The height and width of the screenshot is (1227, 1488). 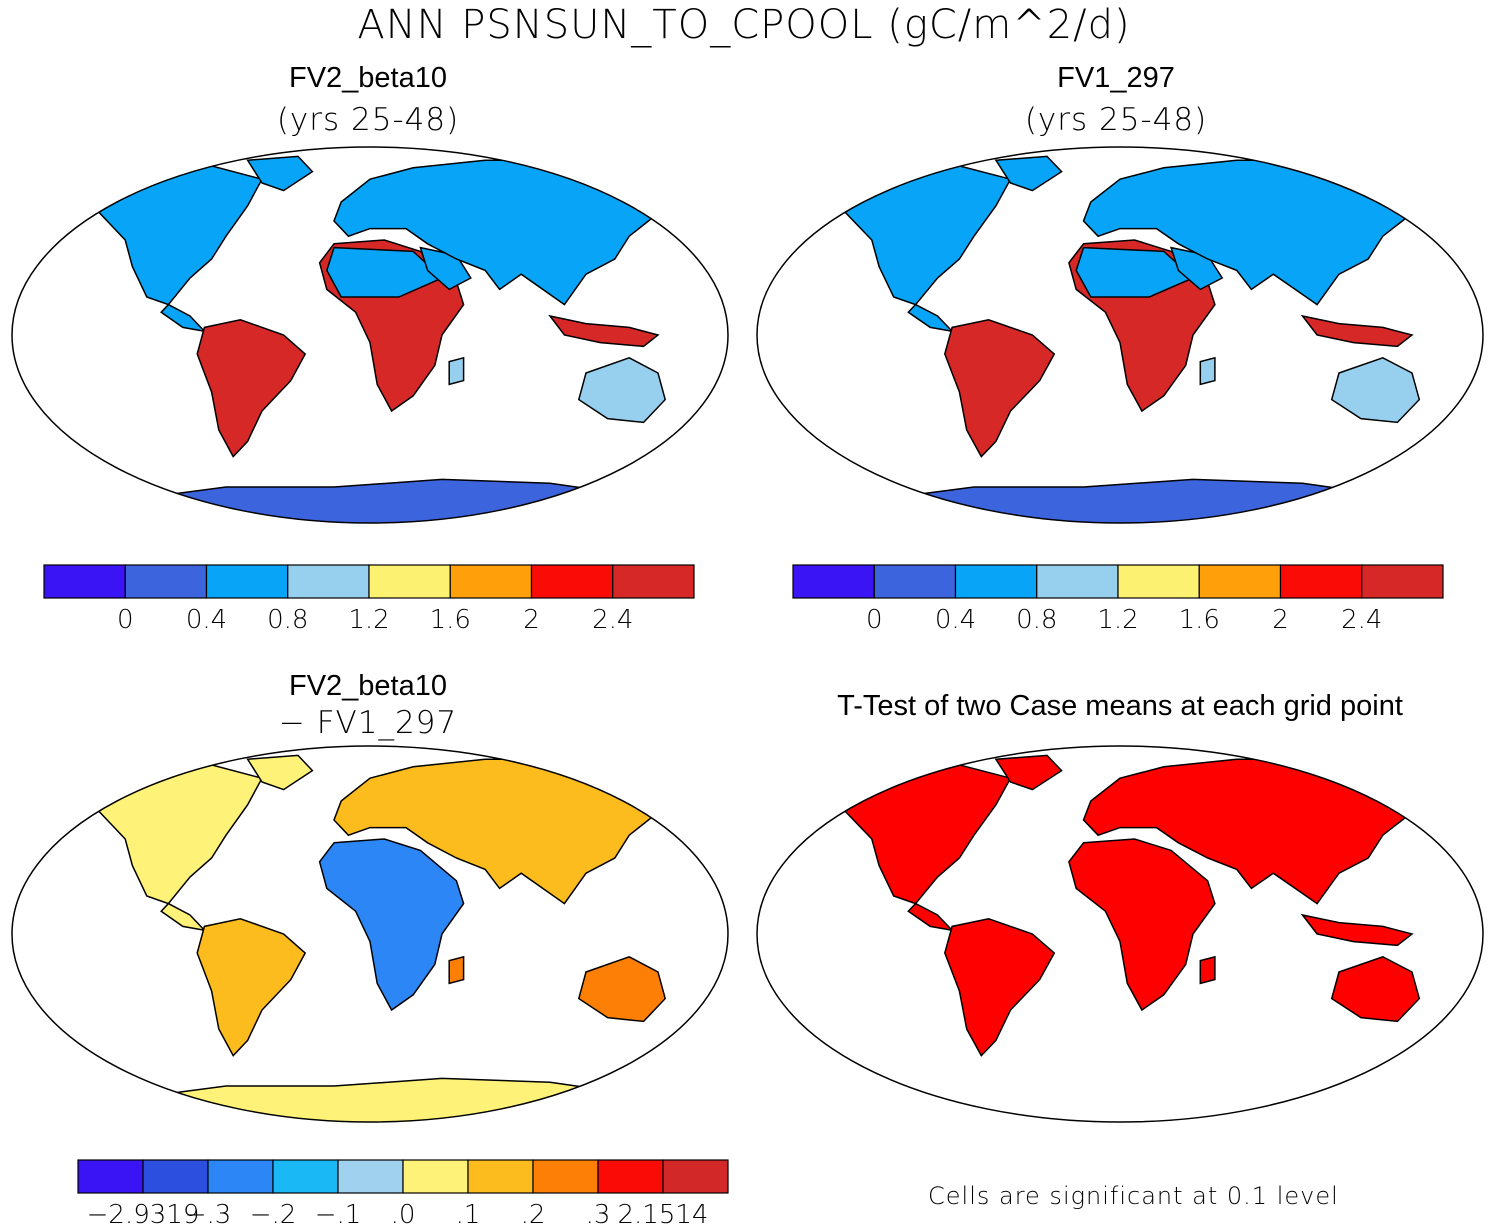 What do you see at coordinates (1133, 1196) in the screenshot?
I see `significance-footnote: Cells are significant at 0.1 level` at bounding box center [1133, 1196].